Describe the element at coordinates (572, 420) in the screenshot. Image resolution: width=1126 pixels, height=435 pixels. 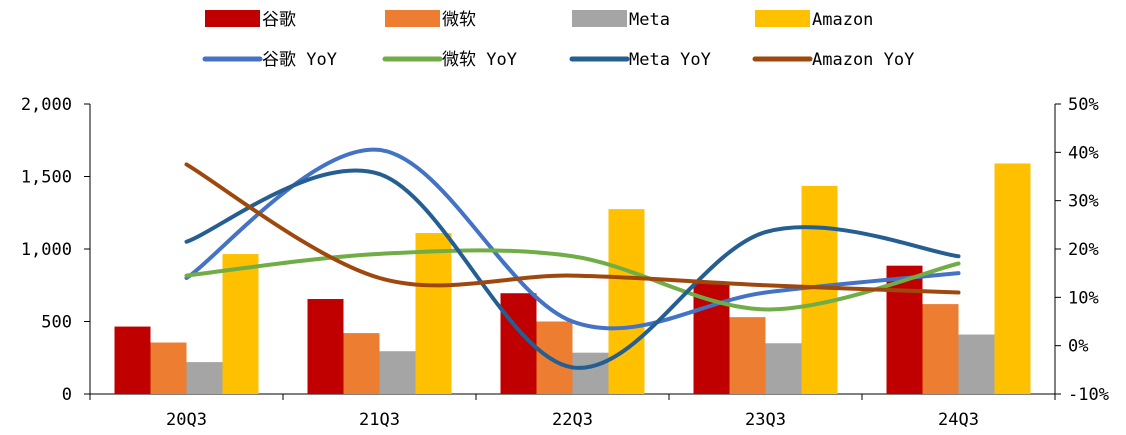
I see `x-tick-label: 22Q3` at that location.